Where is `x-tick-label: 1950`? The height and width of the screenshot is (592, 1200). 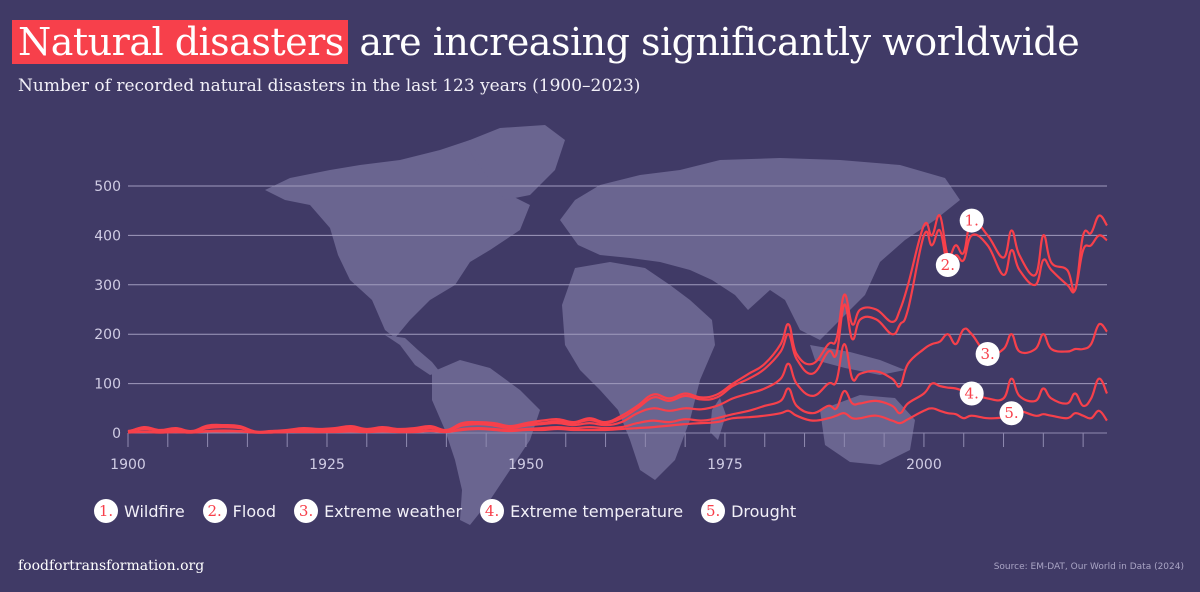 x-tick-label: 1950 is located at coordinates (526, 465).